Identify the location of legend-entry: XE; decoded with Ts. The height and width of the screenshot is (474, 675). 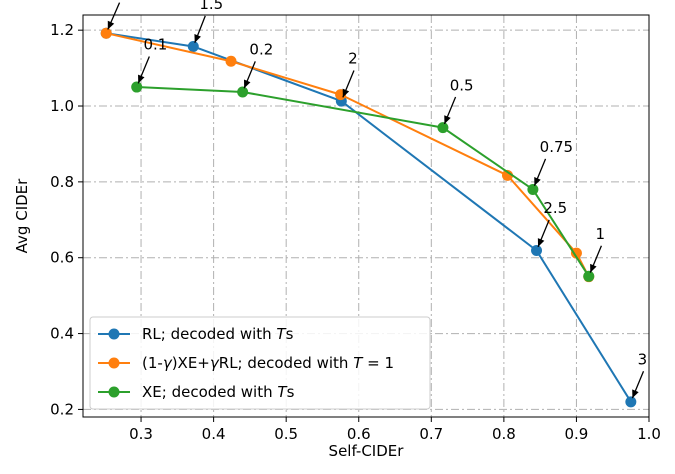
(196, 392).